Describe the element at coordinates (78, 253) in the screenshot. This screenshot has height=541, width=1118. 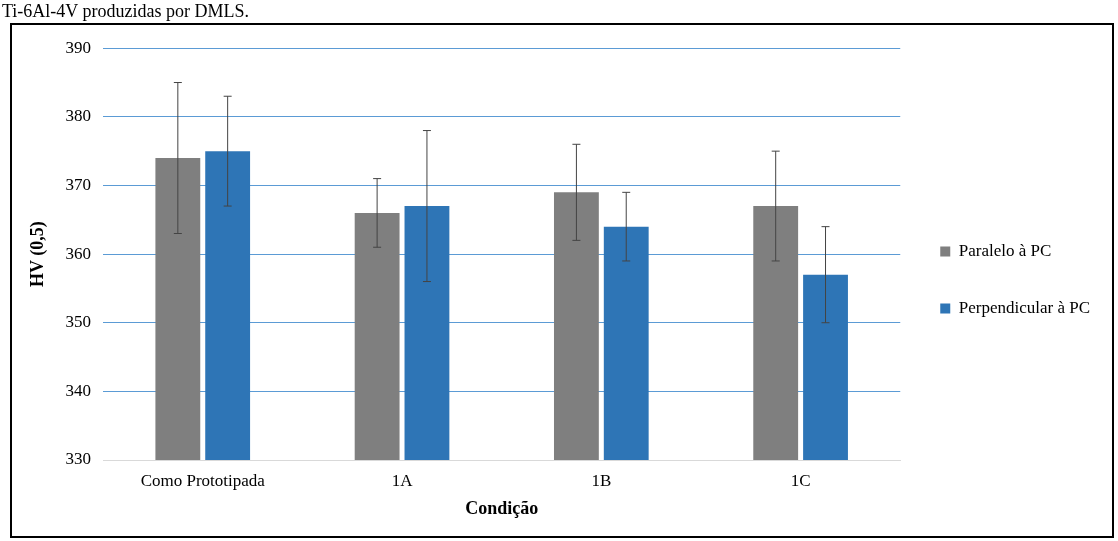
I see `y-tick-label: 360` at that location.